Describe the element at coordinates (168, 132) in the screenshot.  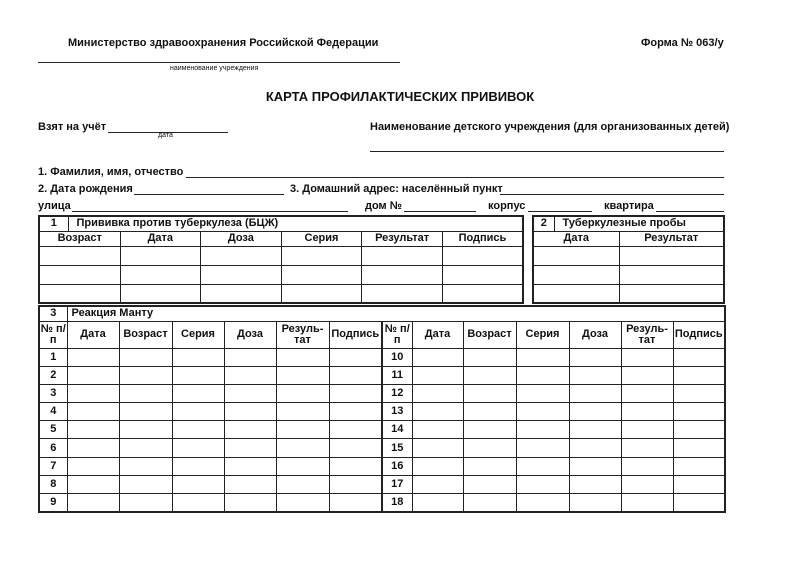
I see `registered-field` at that location.